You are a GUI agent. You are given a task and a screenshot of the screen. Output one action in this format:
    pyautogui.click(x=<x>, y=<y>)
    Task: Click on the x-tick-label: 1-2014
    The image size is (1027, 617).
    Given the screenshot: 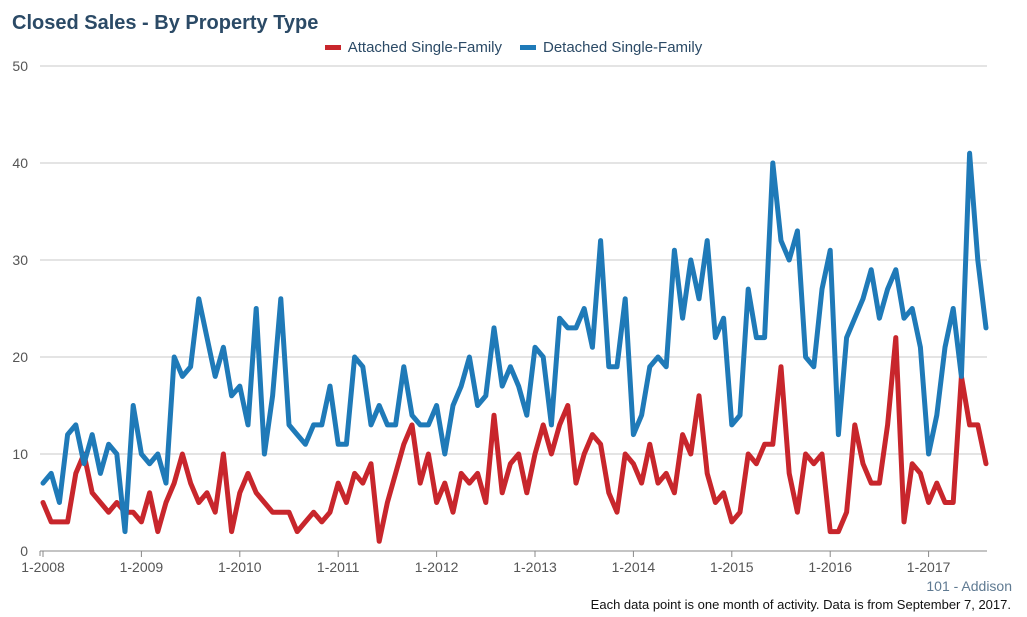 What is the action you would take?
    pyautogui.click(x=634, y=567)
    